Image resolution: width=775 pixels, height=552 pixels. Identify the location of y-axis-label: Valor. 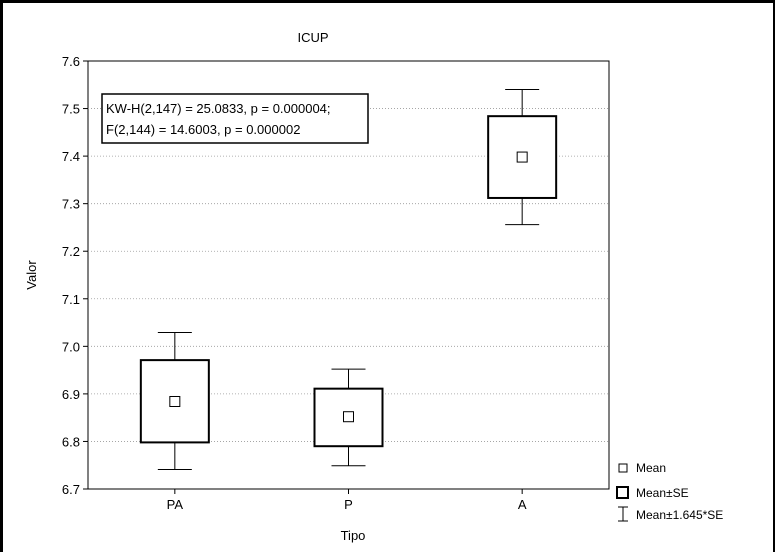
(31, 275).